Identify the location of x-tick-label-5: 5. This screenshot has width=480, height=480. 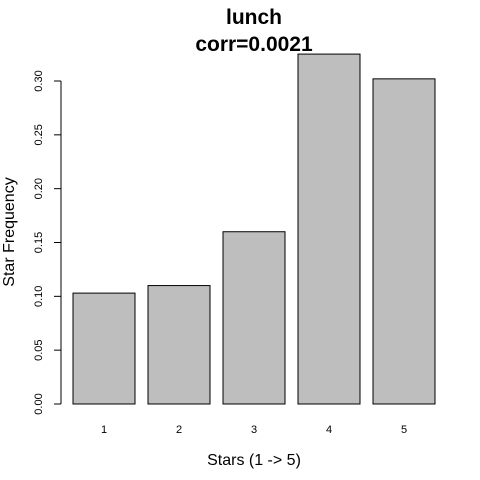
(404, 430).